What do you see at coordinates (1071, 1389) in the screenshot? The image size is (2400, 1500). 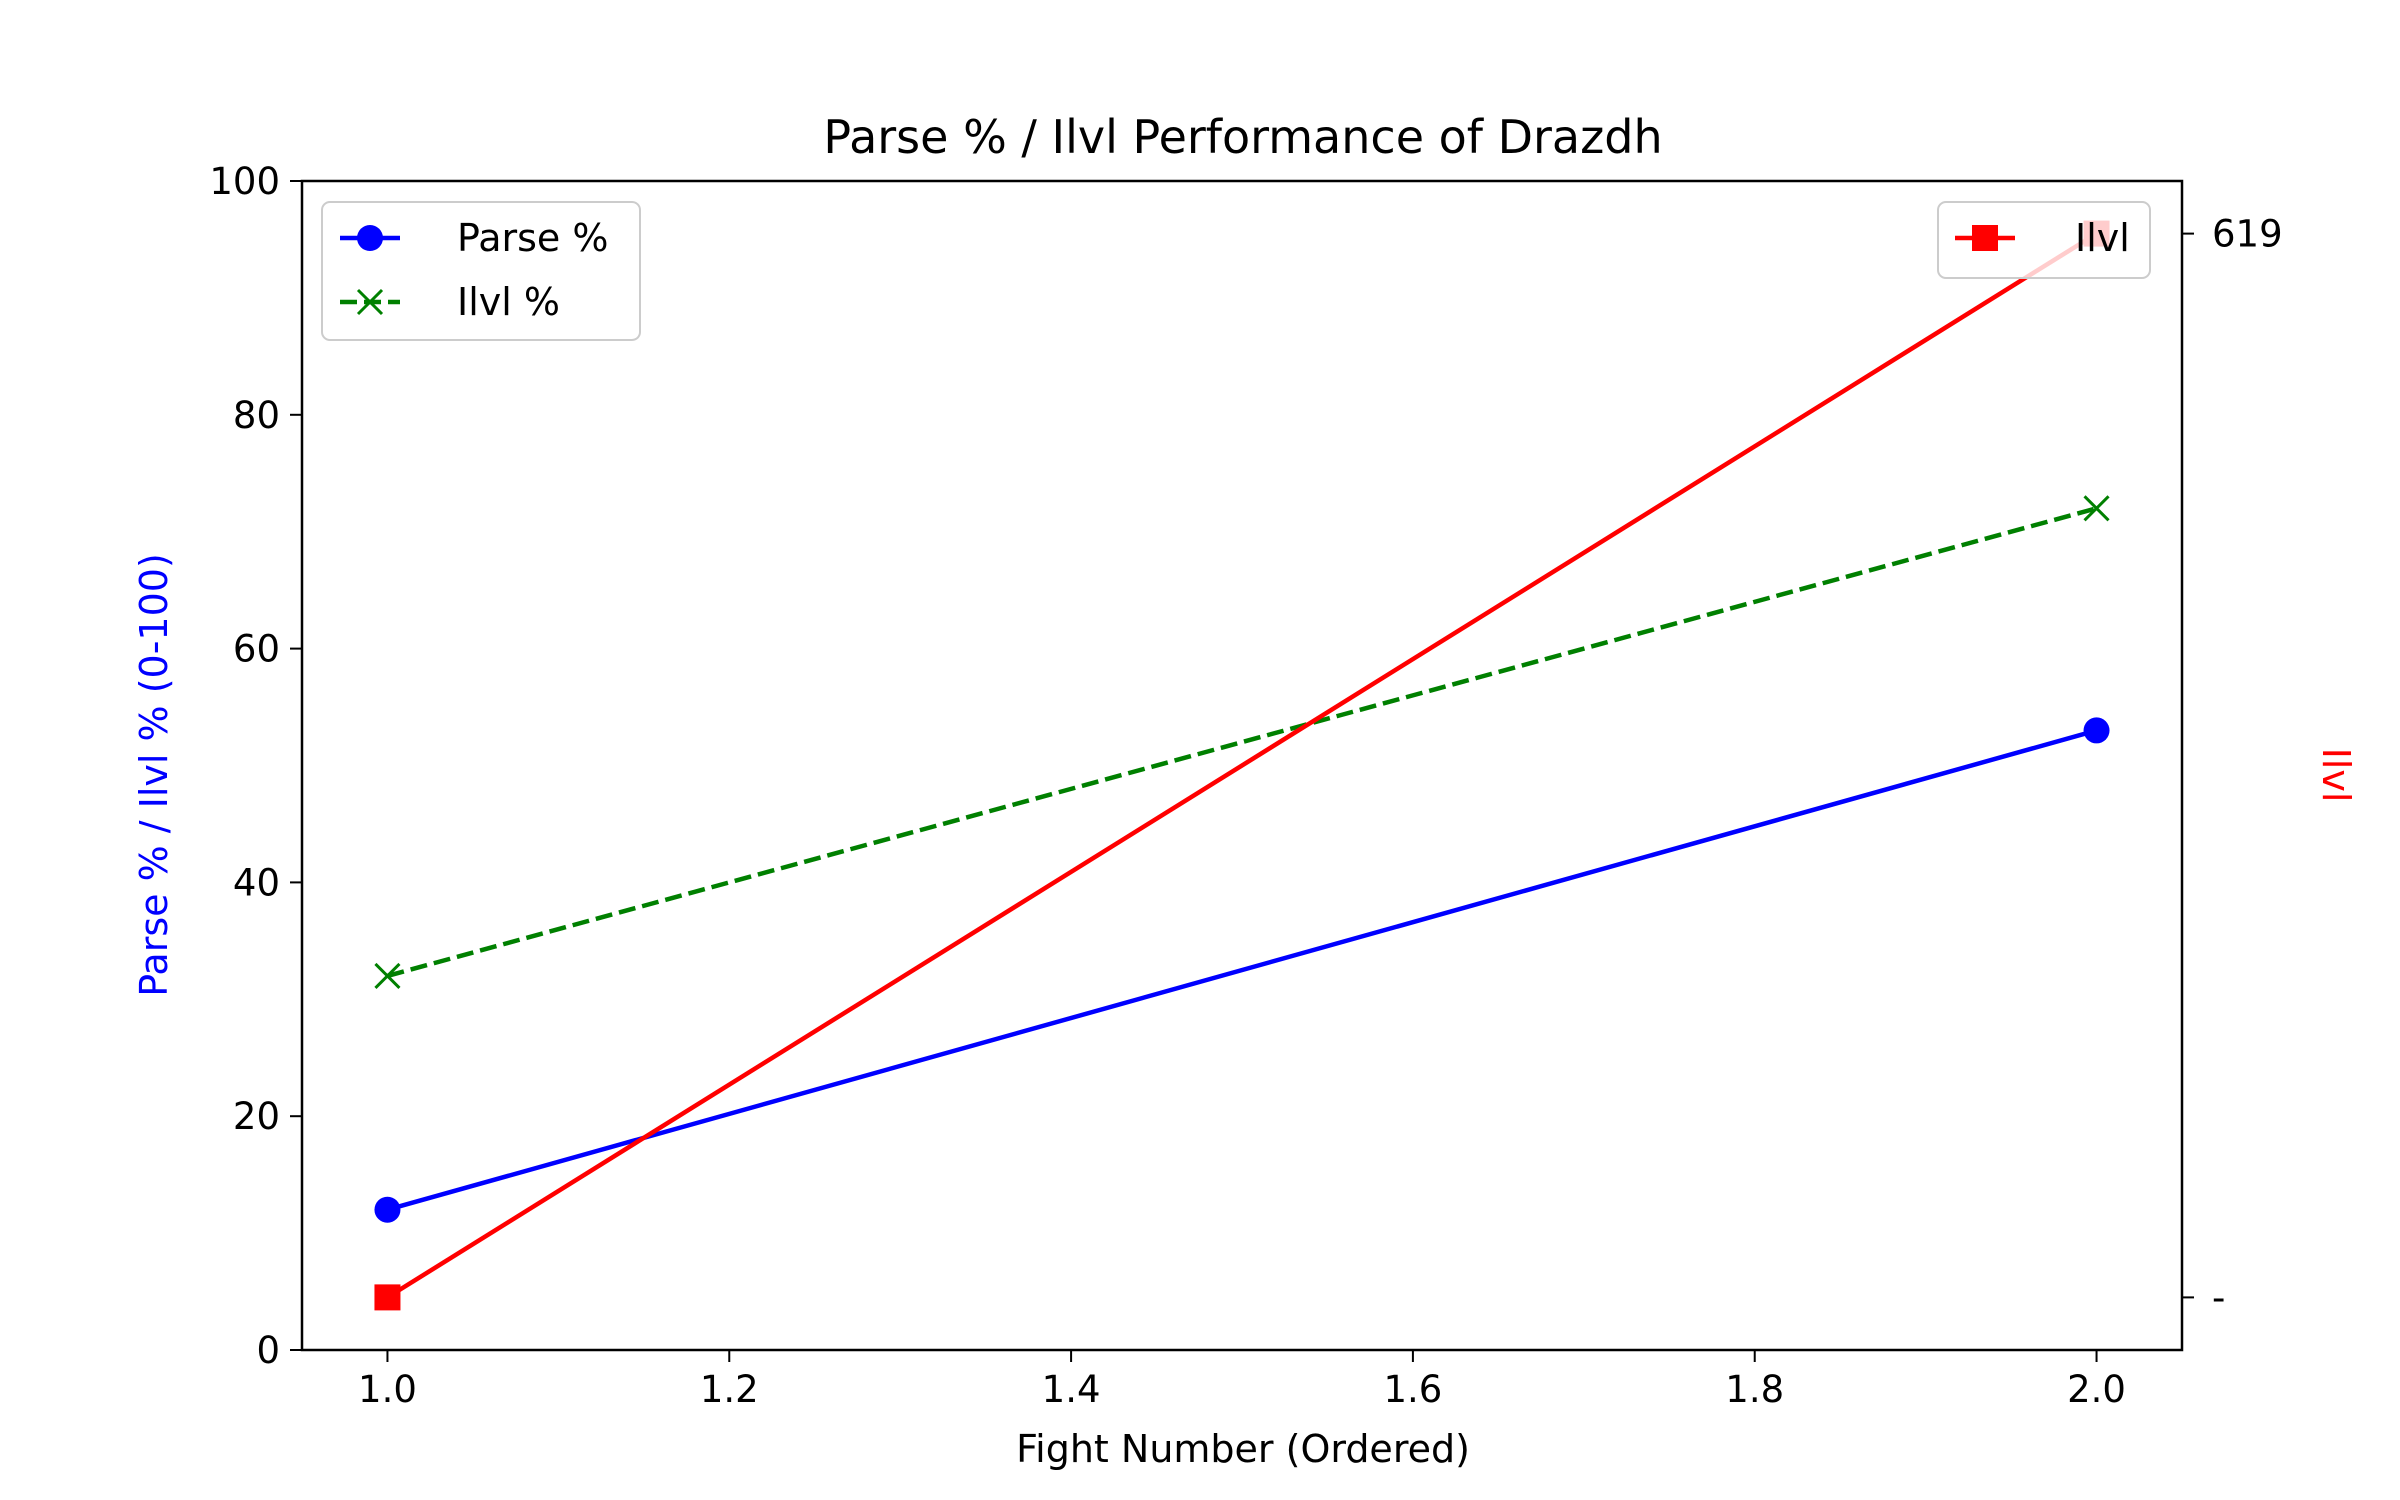 I see `x-tick-label-1.4: 1.4` at bounding box center [1071, 1389].